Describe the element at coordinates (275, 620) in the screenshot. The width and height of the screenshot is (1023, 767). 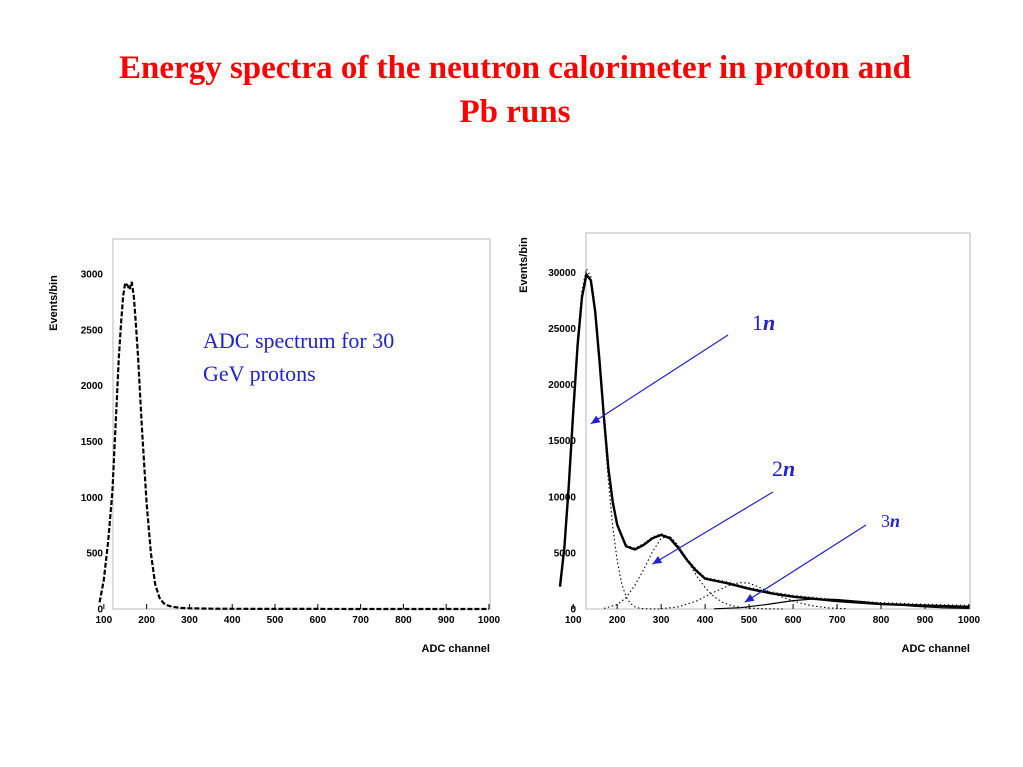
I see `proton-xtick-label: 500` at that location.